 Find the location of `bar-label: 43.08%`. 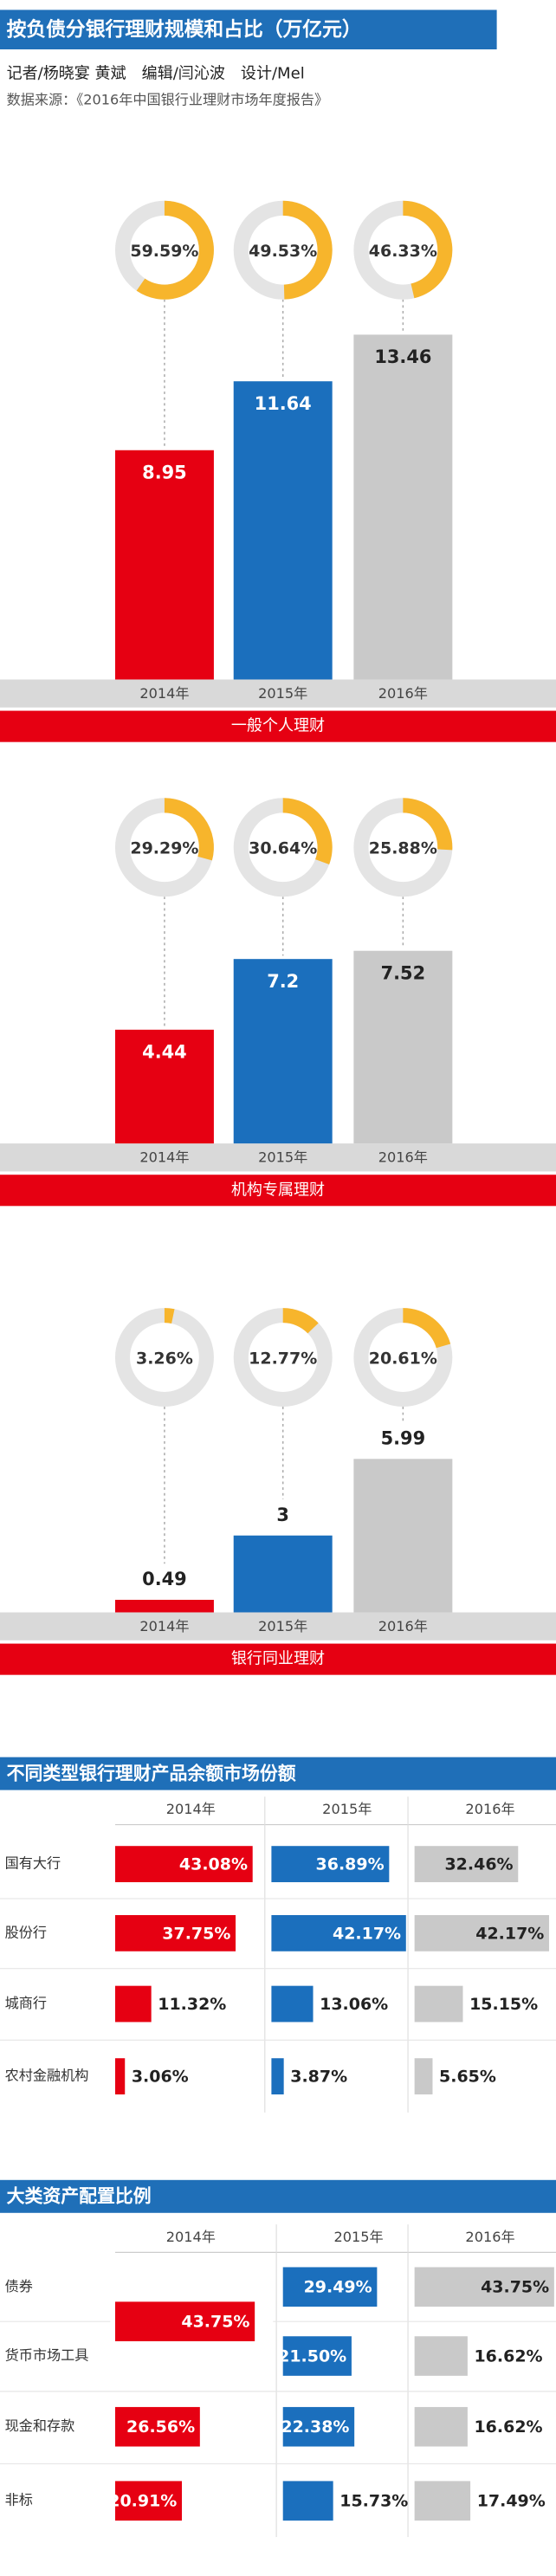

bar-label: 43.08% is located at coordinates (213, 1864).